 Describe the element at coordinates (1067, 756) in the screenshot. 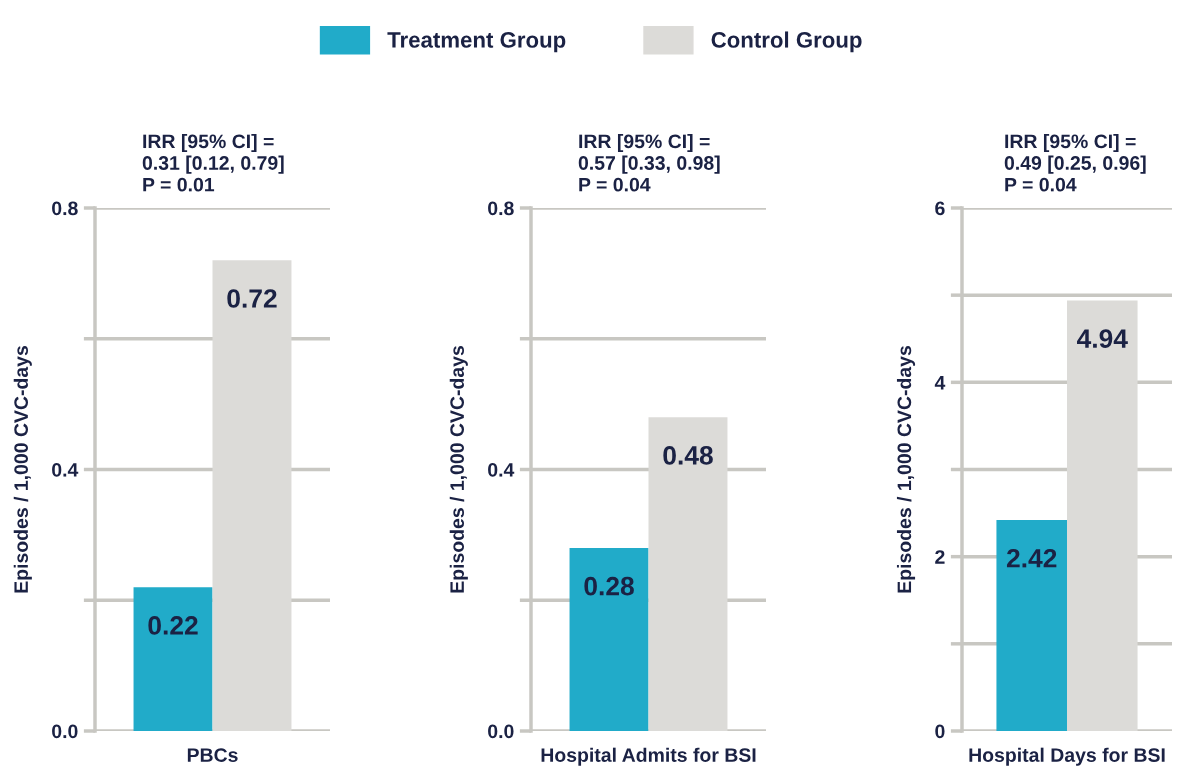

I see `x-tick-label: Hospital Days for BSI` at that location.